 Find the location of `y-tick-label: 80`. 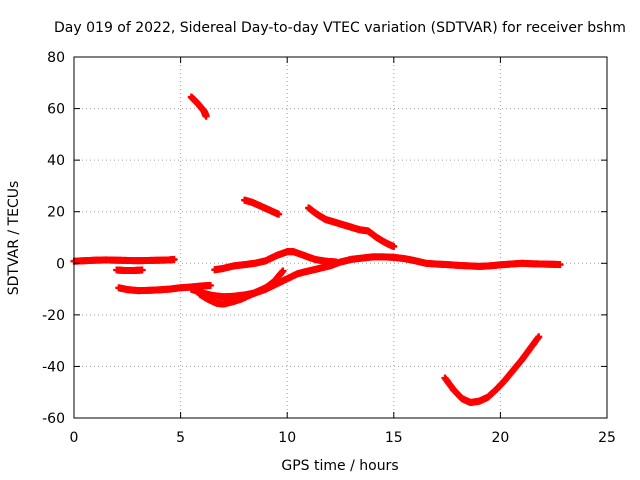

y-tick-label: 80 is located at coordinates (56, 58).